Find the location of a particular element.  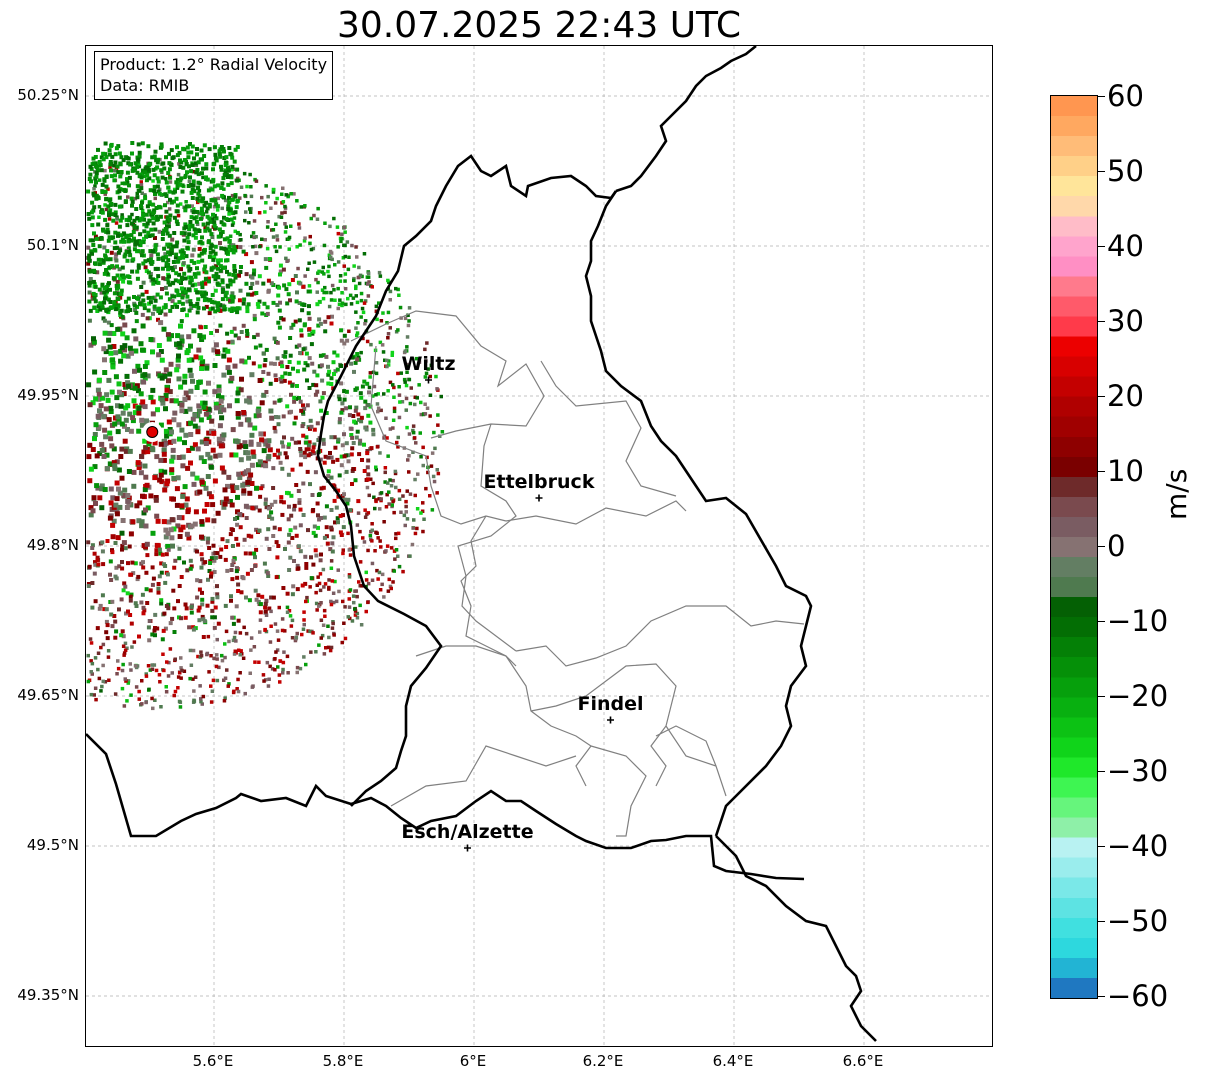

colorbar-tick-label: 10 is located at coordinates (1125, 471).